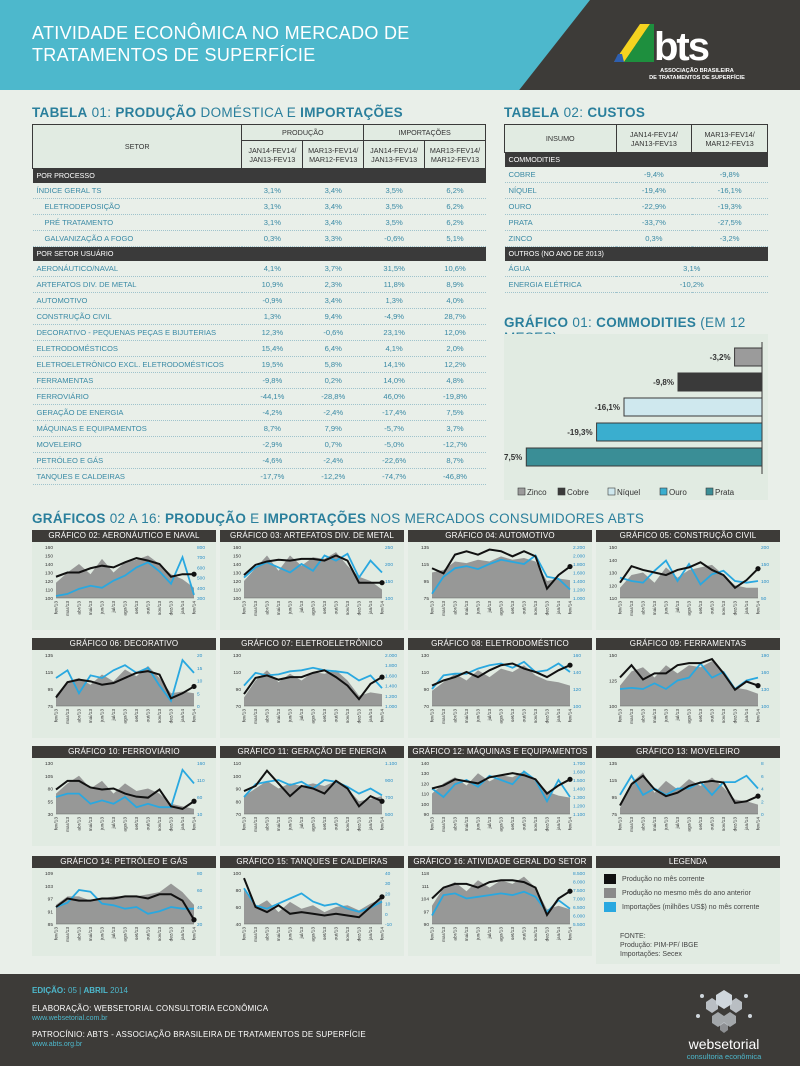 Image resolution: width=800 pixels, height=1066 pixels. What do you see at coordinates (137, 146) in the screenshot?
I see `col-setor: SETOR` at bounding box center [137, 146].